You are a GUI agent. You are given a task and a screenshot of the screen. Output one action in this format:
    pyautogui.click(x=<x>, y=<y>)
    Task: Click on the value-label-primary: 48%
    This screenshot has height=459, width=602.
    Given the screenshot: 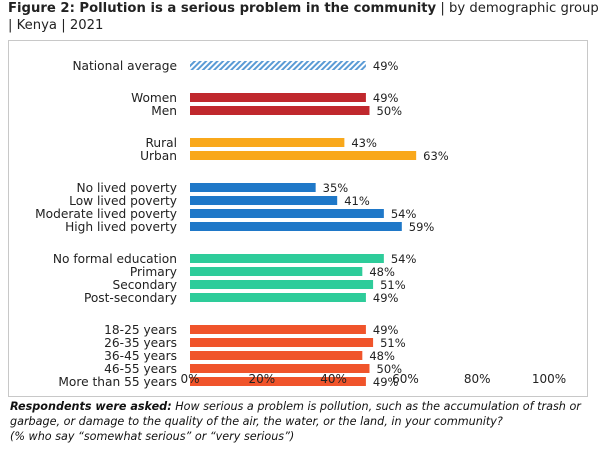 What is the action you would take?
    pyautogui.click(x=382, y=272)
    